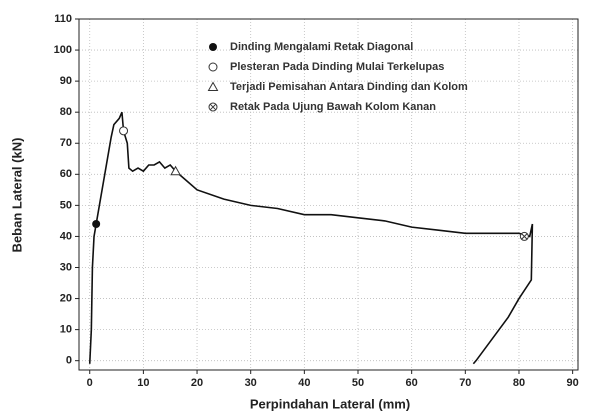  Describe the element at coordinates (412, 383) in the screenshot. I see `x-tick-label: 60` at that location.